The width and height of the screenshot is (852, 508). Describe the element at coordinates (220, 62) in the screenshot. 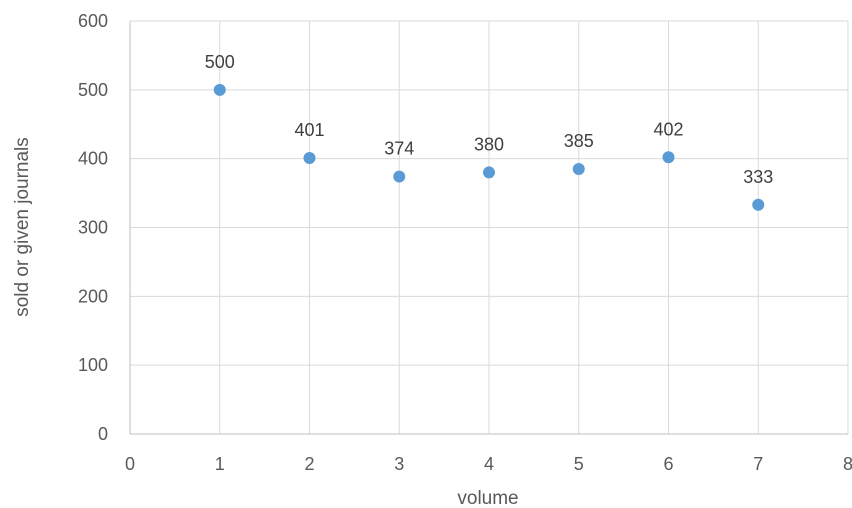

I see `data-label: 500` at that location.